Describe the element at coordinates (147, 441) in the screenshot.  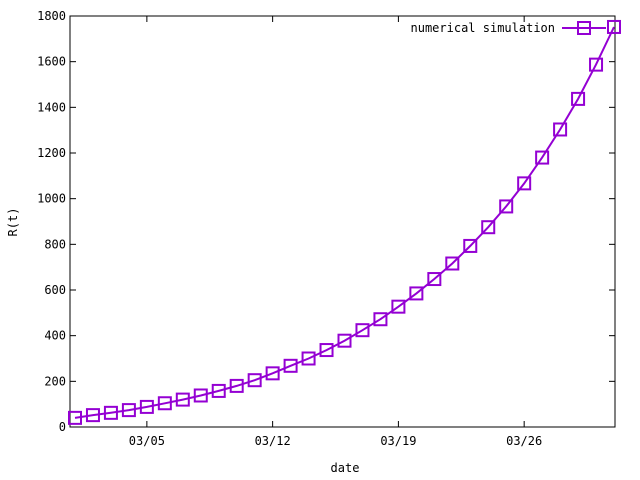
I see `x-tick-label: 03/05` at that location.